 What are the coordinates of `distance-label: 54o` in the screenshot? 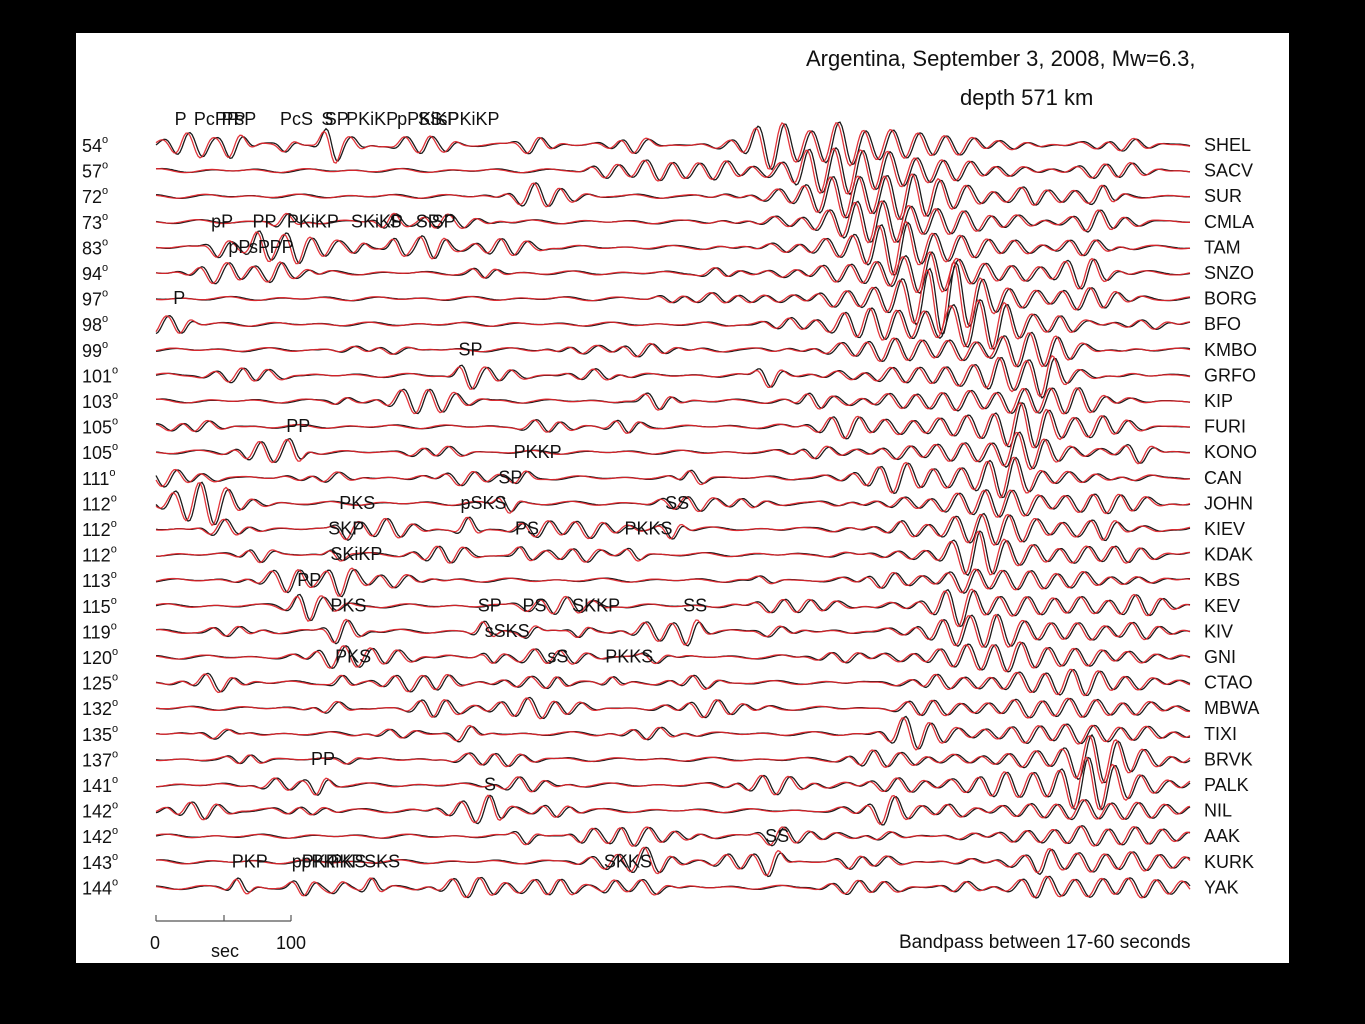 It's located at (95, 145).